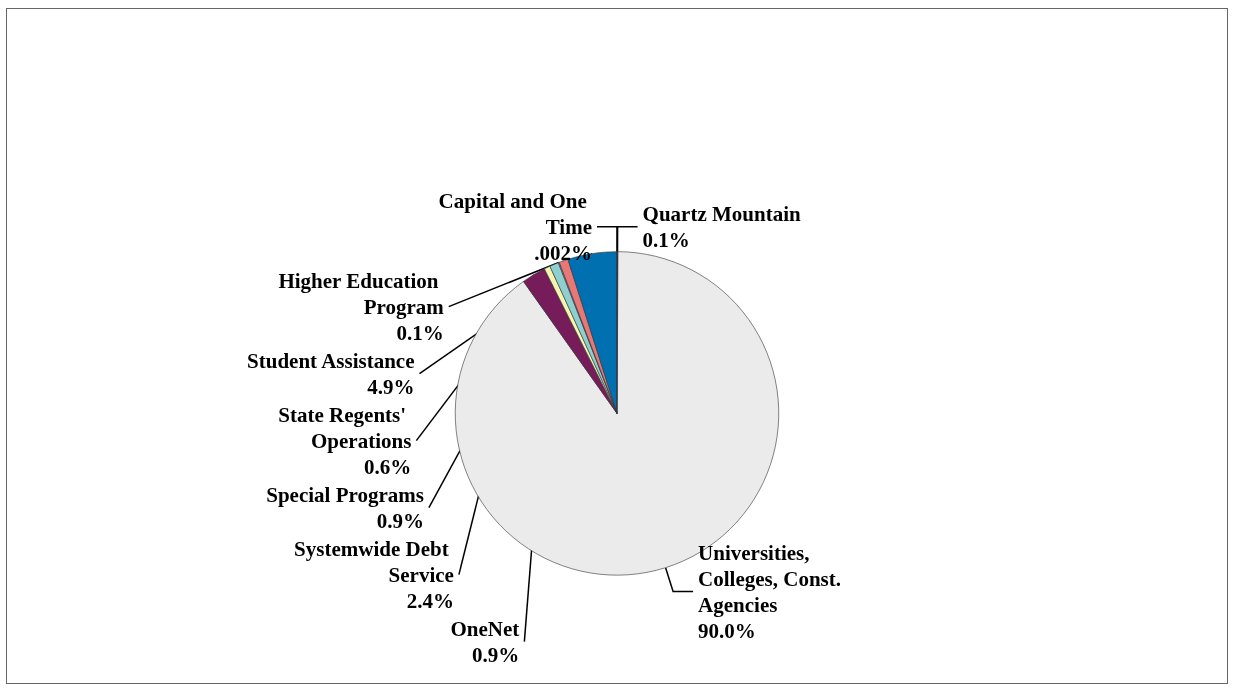 The width and height of the screenshot is (1236, 691). What do you see at coordinates (721, 213) in the screenshot?
I see `slice-label: Quartz Mountain` at bounding box center [721, 213].